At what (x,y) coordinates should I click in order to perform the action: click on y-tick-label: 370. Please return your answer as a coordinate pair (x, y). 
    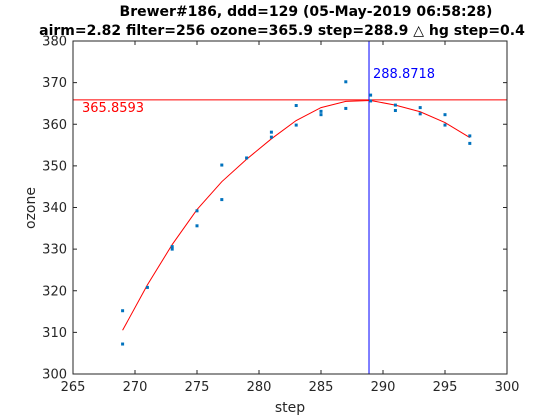
    Looking at the image, I should click on (54, 83).